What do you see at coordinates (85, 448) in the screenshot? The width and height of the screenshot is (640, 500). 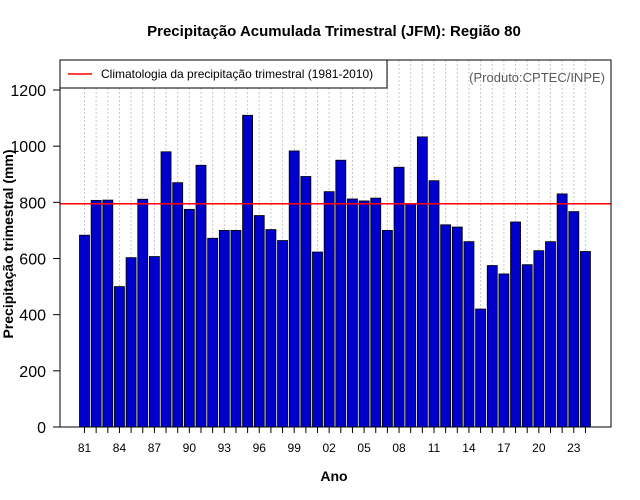 I see `x-tick-label: 81` at bounding box center [85, 448].